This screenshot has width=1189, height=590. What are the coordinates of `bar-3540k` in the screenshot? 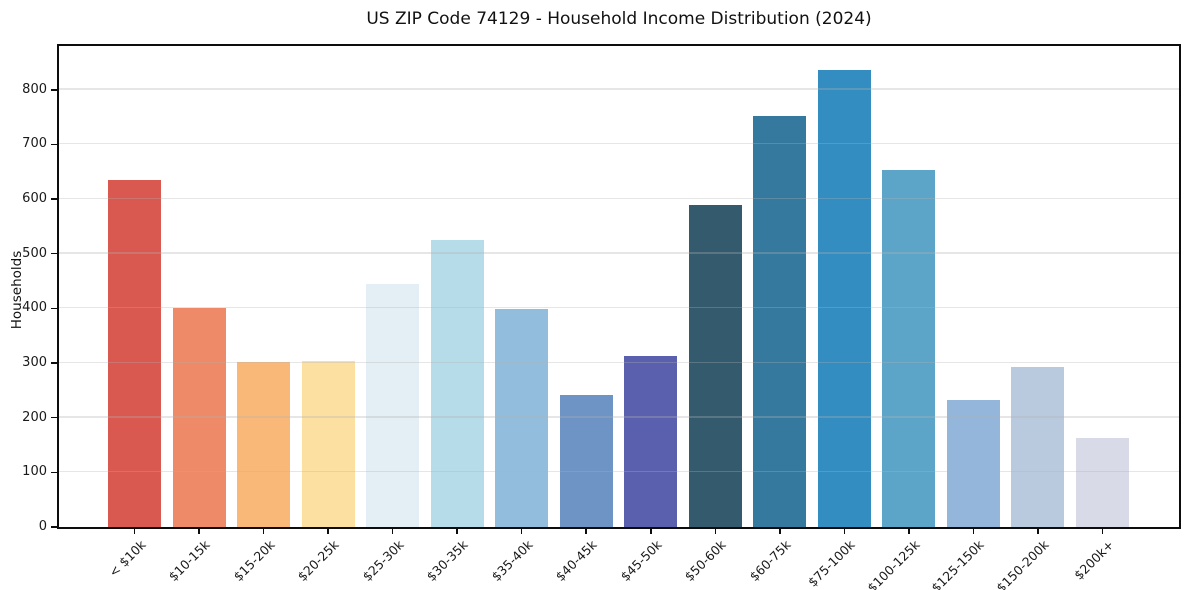 It's located at (522, 417).